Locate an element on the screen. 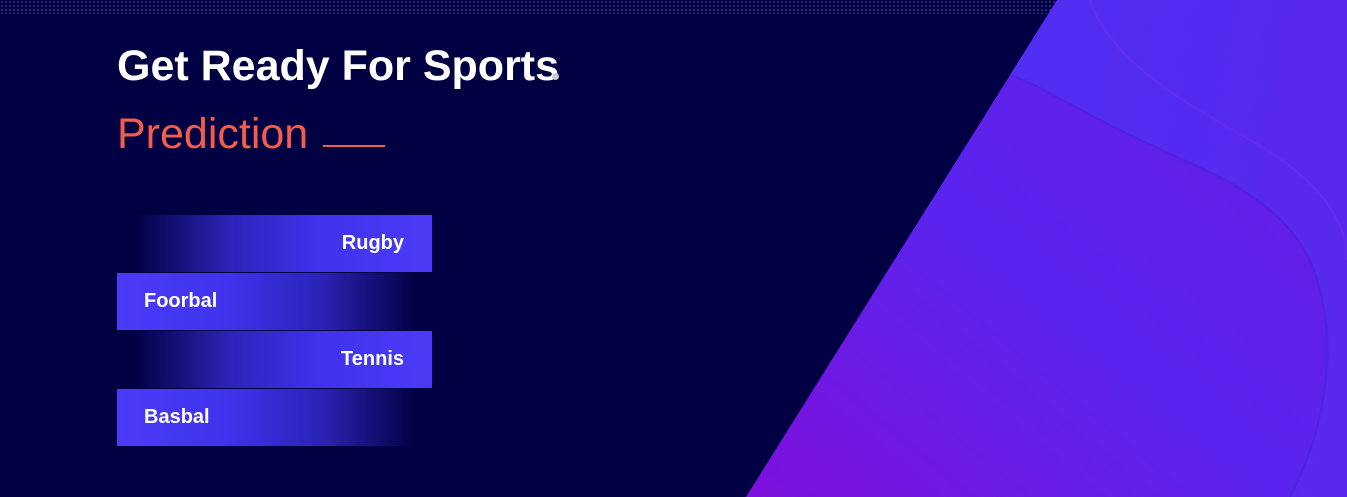 The height and width of the screenshot is (497, 1347). sport-item-label: Rugby is located at coordinates (372, 243).